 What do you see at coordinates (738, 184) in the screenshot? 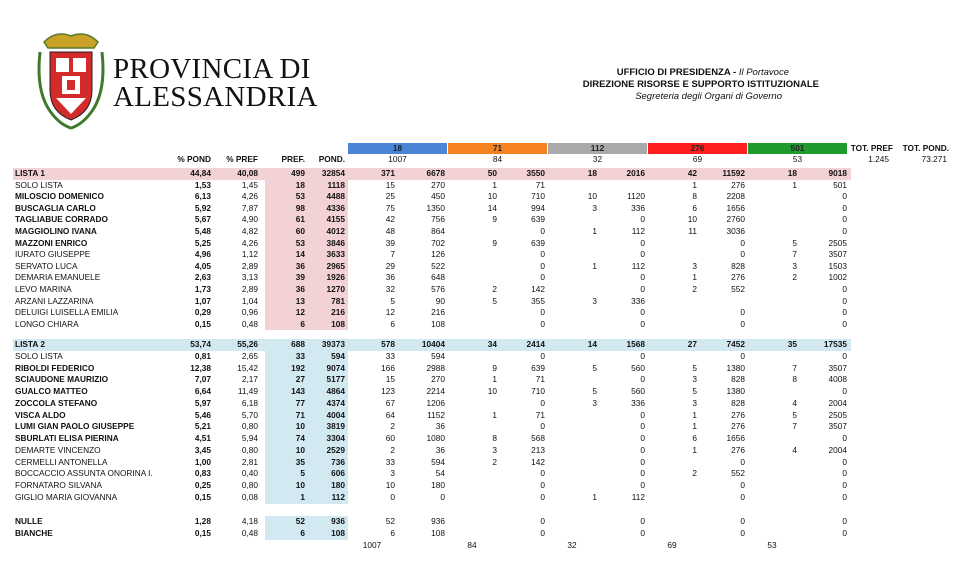
I see `cell: 276` at bounding box center [738, 184].